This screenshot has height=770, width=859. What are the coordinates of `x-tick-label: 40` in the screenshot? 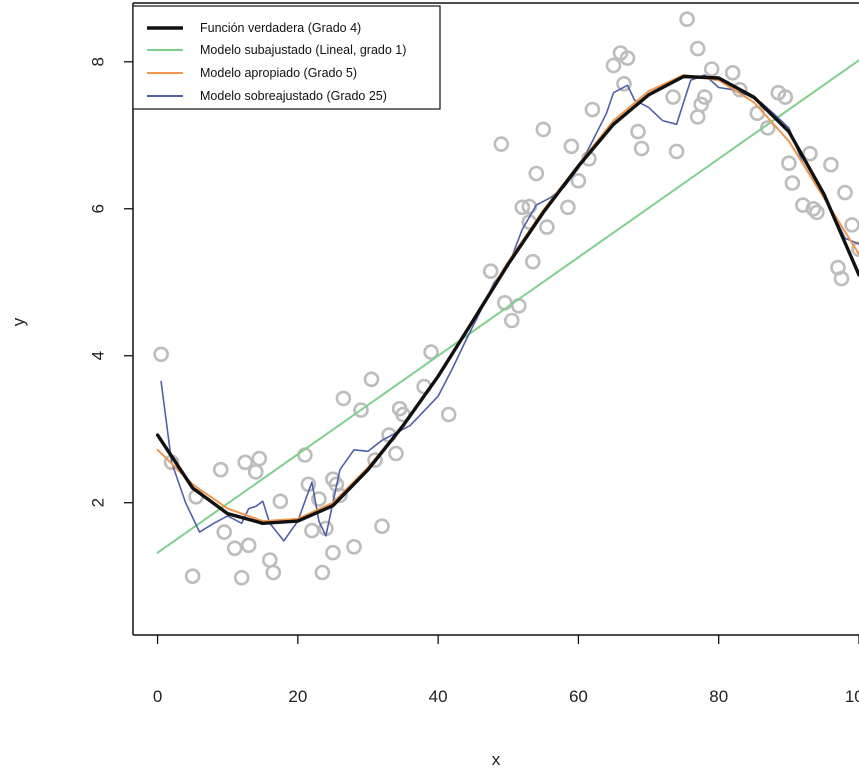 It's located at (438, 696).